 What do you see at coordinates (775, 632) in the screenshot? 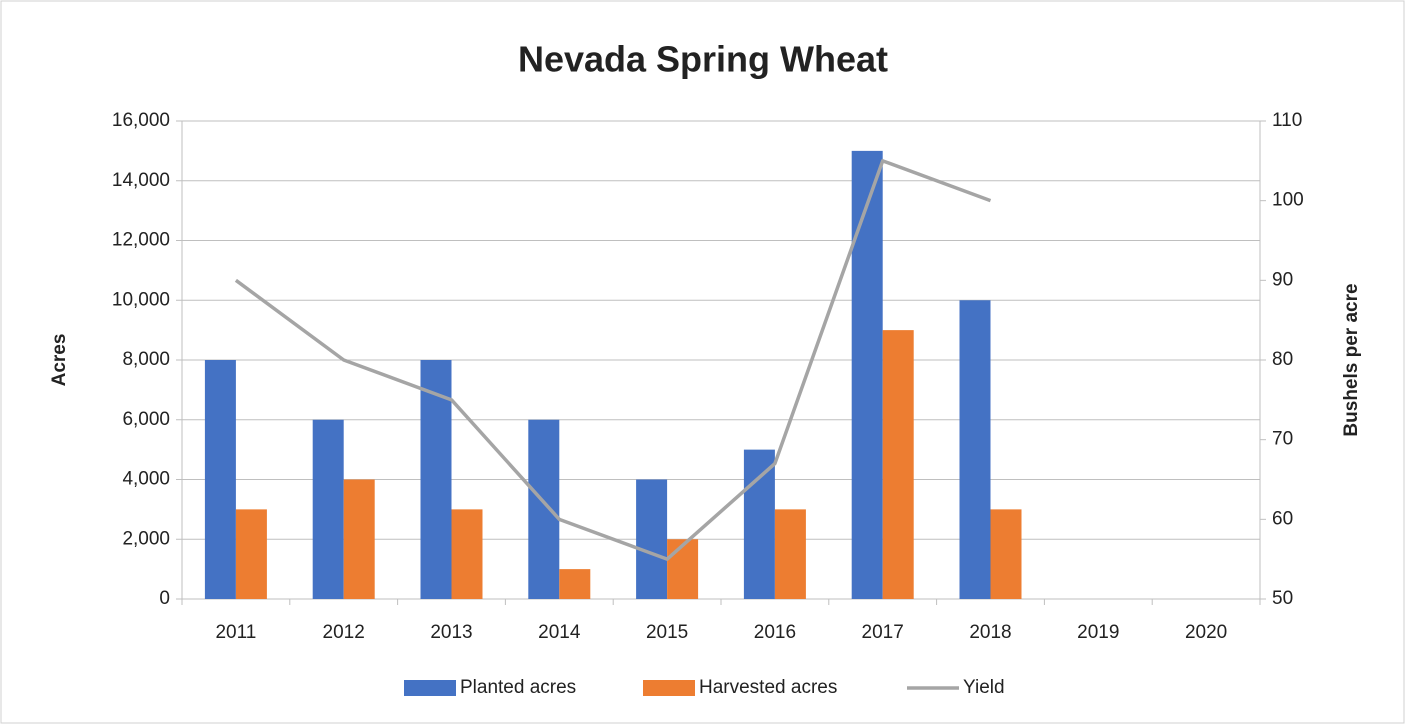
I see `x-tick-label: 2016` at bounding box center [775, 632].